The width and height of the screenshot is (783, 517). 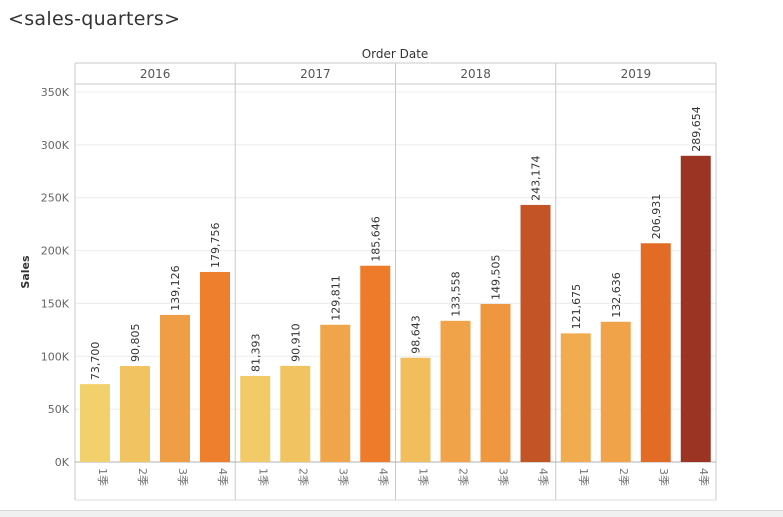 What do you see at coordinates (496, 277) in the screenshot?
I see `data-label: 149,505` at bounding box center [496, 277].